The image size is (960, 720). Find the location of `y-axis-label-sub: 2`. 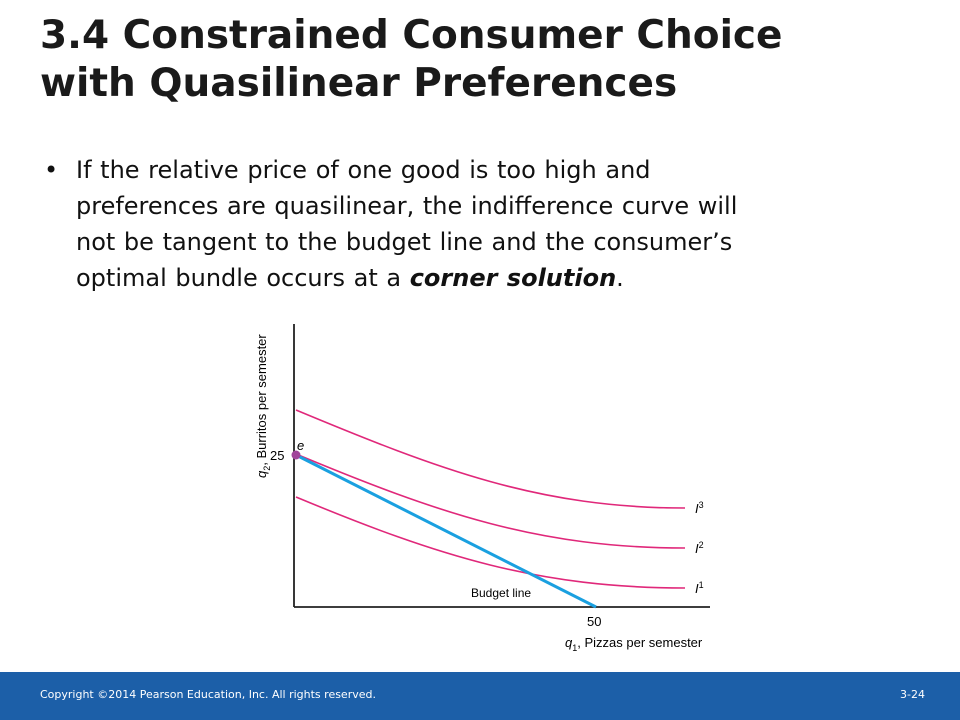

y-axis-label-sub: 2 is located at coordinates (267, 468).